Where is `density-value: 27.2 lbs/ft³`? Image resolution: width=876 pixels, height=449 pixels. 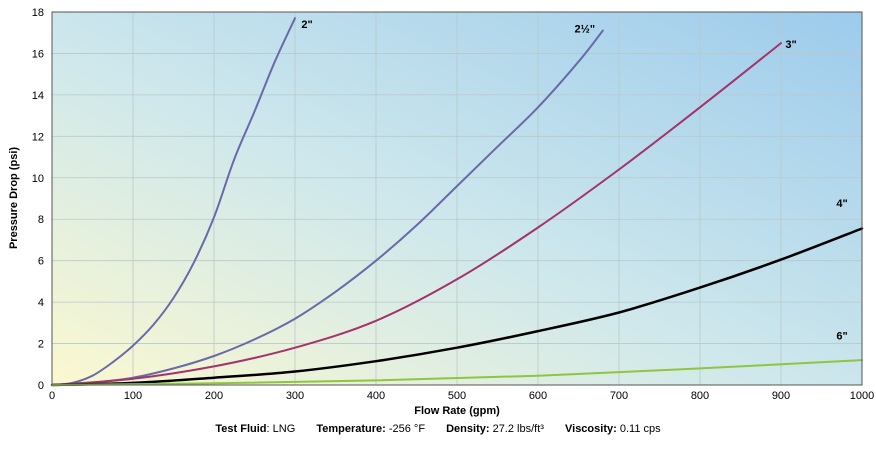
density-value: 27.2 lbs/ft³ is located at coordinates (516, 429).